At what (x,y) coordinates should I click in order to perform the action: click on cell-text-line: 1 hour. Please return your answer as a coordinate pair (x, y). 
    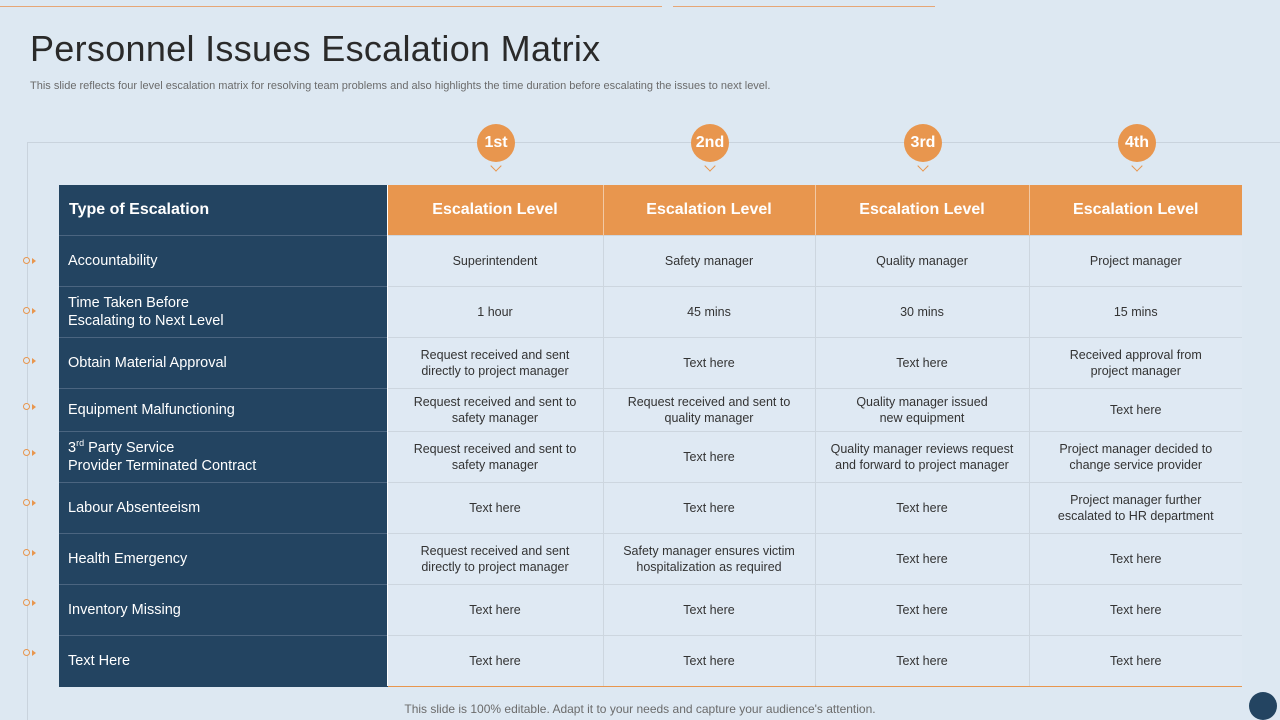
    Looking at the image, I should click on (495, 312).